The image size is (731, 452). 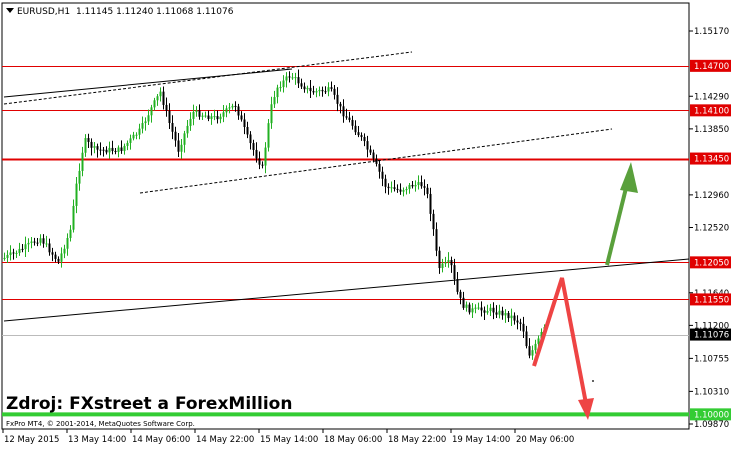 I want to click on level-badge, so click(x=710, y=262).